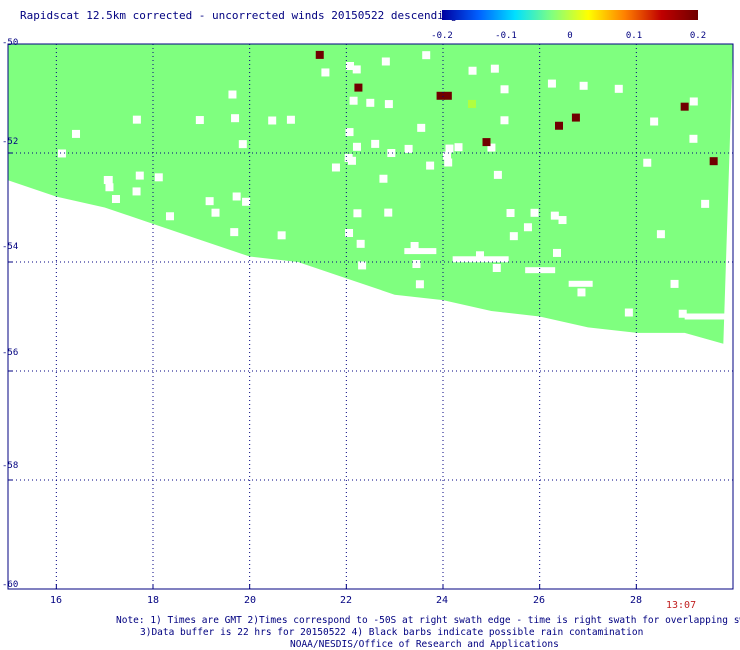 The height and width of the screenshot is (650, 740). What do you see at coordinates (634, 36) in the screenshot?
I see `colorbar-tick-label: 0.1` at bounding box center [634, 36].